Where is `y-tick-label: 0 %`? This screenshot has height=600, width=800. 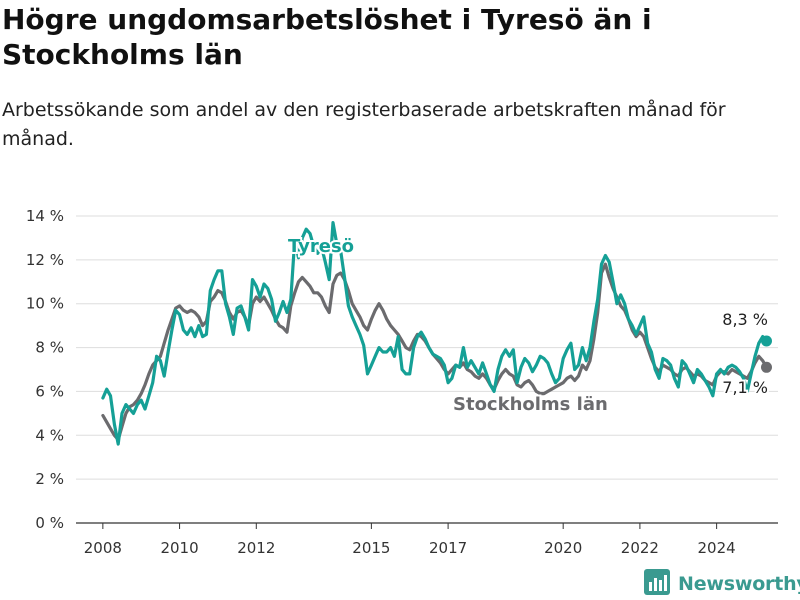
y-tick-label: 0 % is located at coordinates (49, 523).